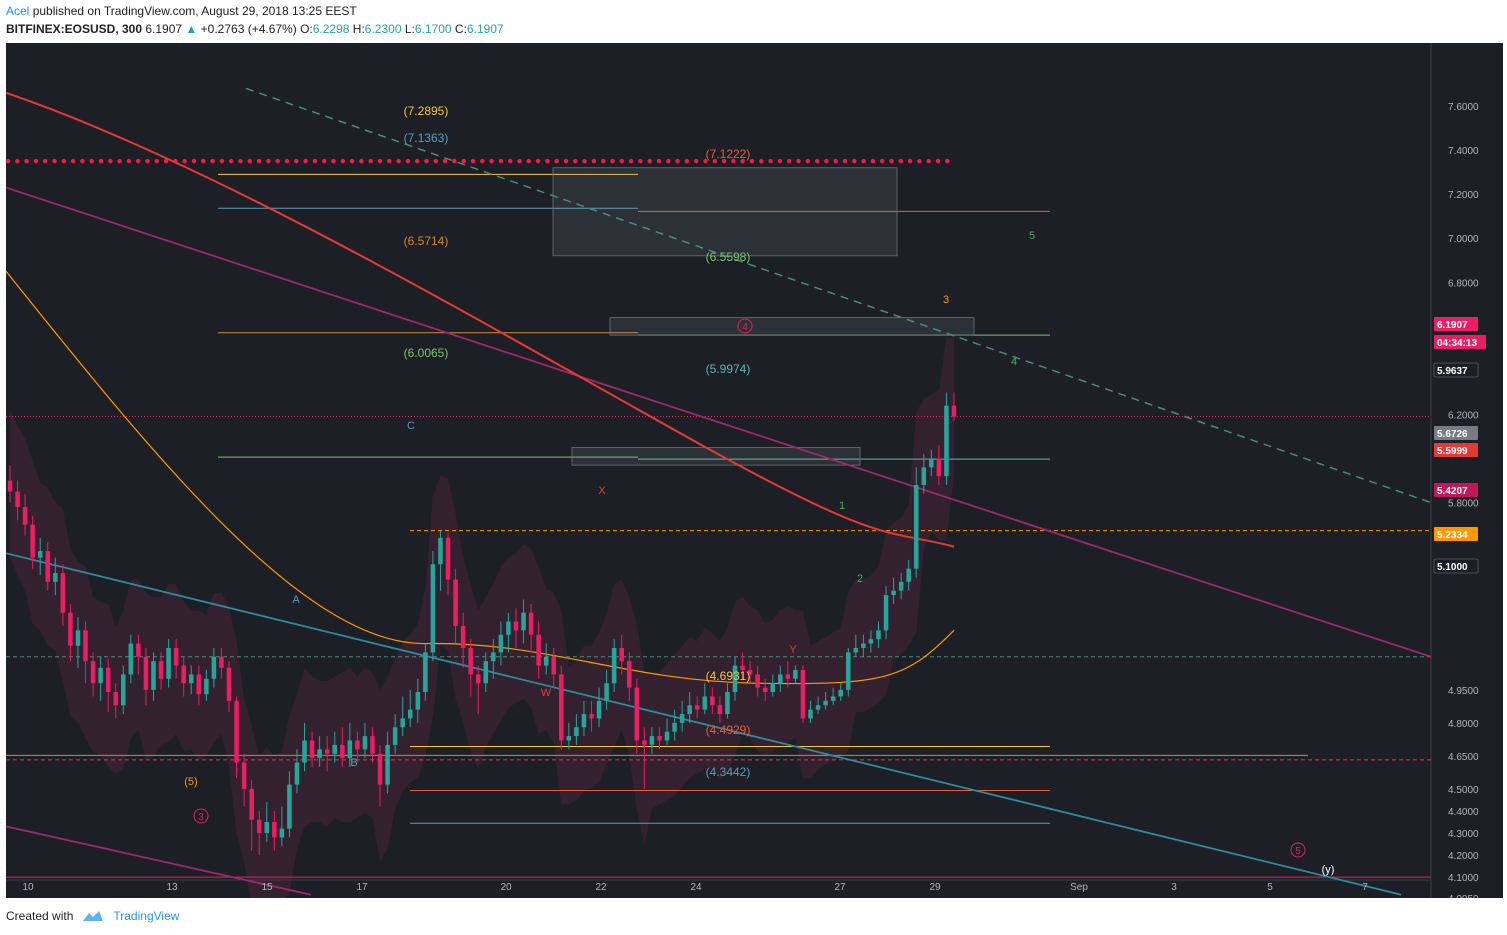 The width and height of the screenshot is (1507, 935). What do you see at coordinates (296, 600) in the screenshot?
I see `wave-label: A` at bounding box center [296, 600].